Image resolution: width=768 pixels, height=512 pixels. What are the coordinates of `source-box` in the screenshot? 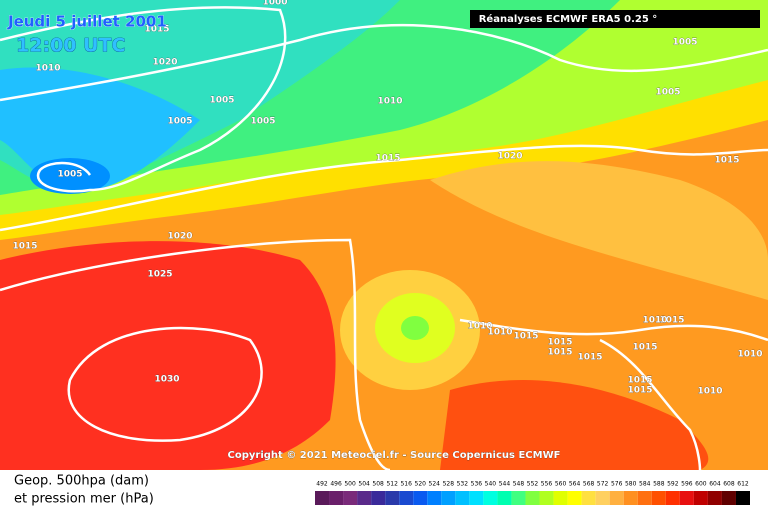 It's located at (615, 19).